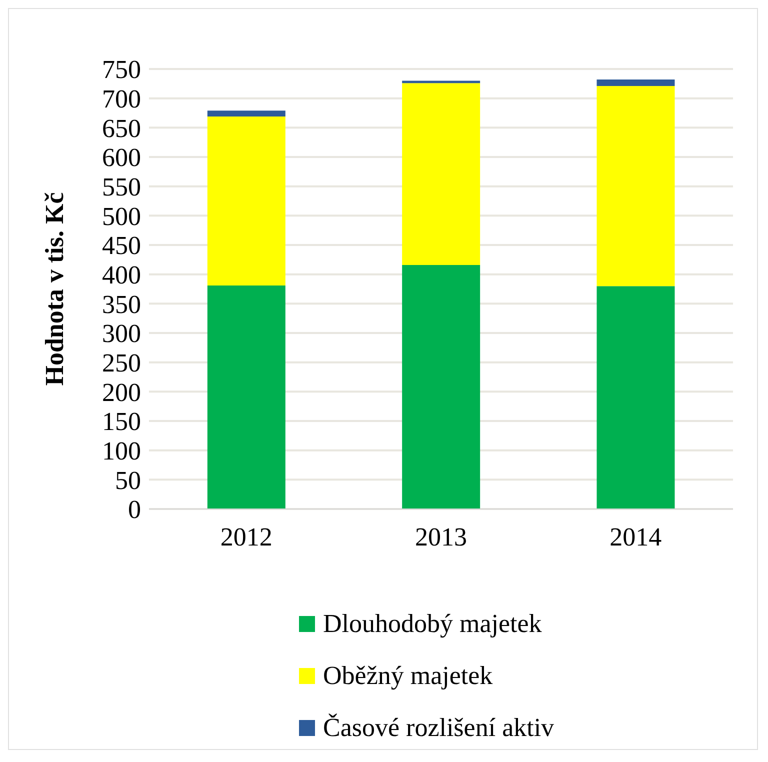  Describe the element at coordinates (121, 333) in the screenshot. I see `y-tick-label: 300` at that location.